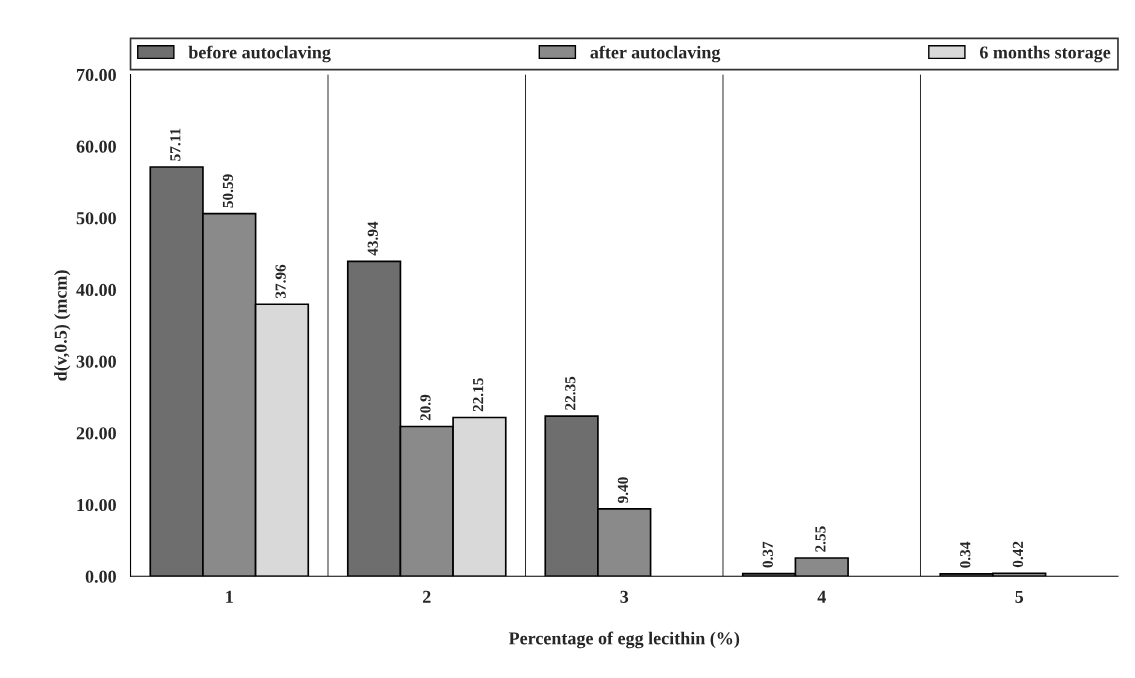  I want to click on data-label: 22.35, so click(570, 393).